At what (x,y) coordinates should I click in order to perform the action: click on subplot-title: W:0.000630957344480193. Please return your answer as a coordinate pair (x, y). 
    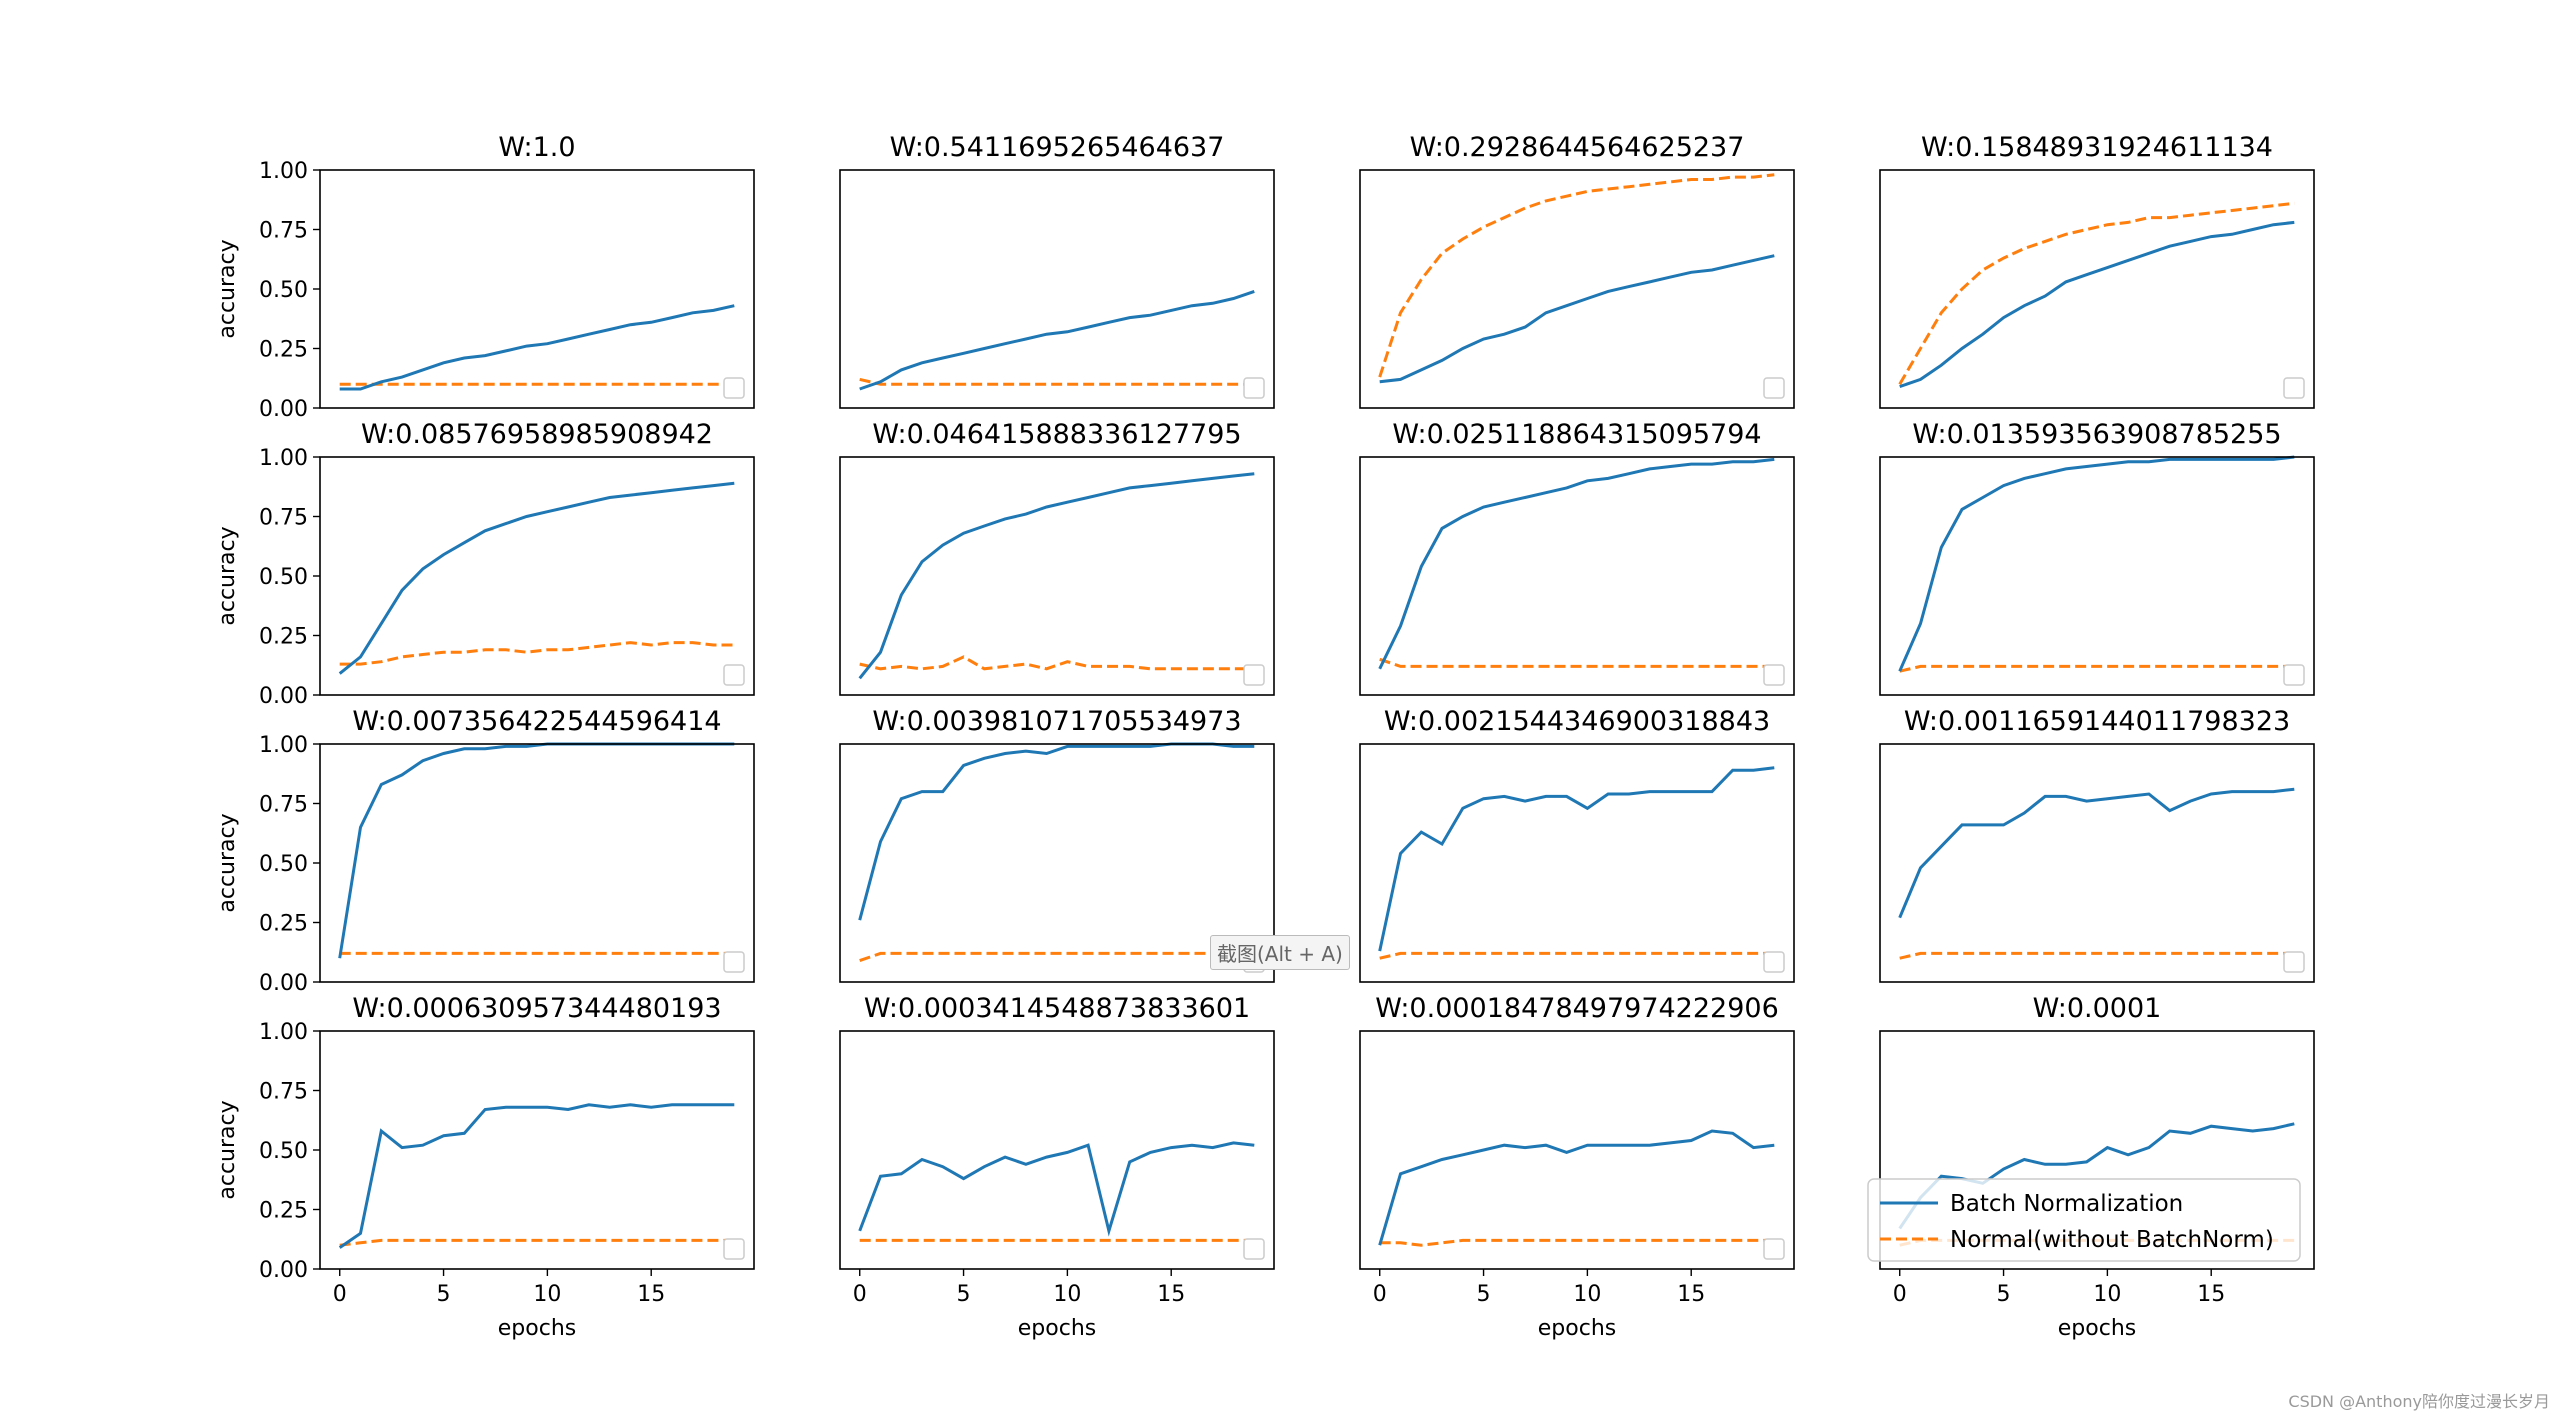
    Looking at the image, I should click on (536, 1008).